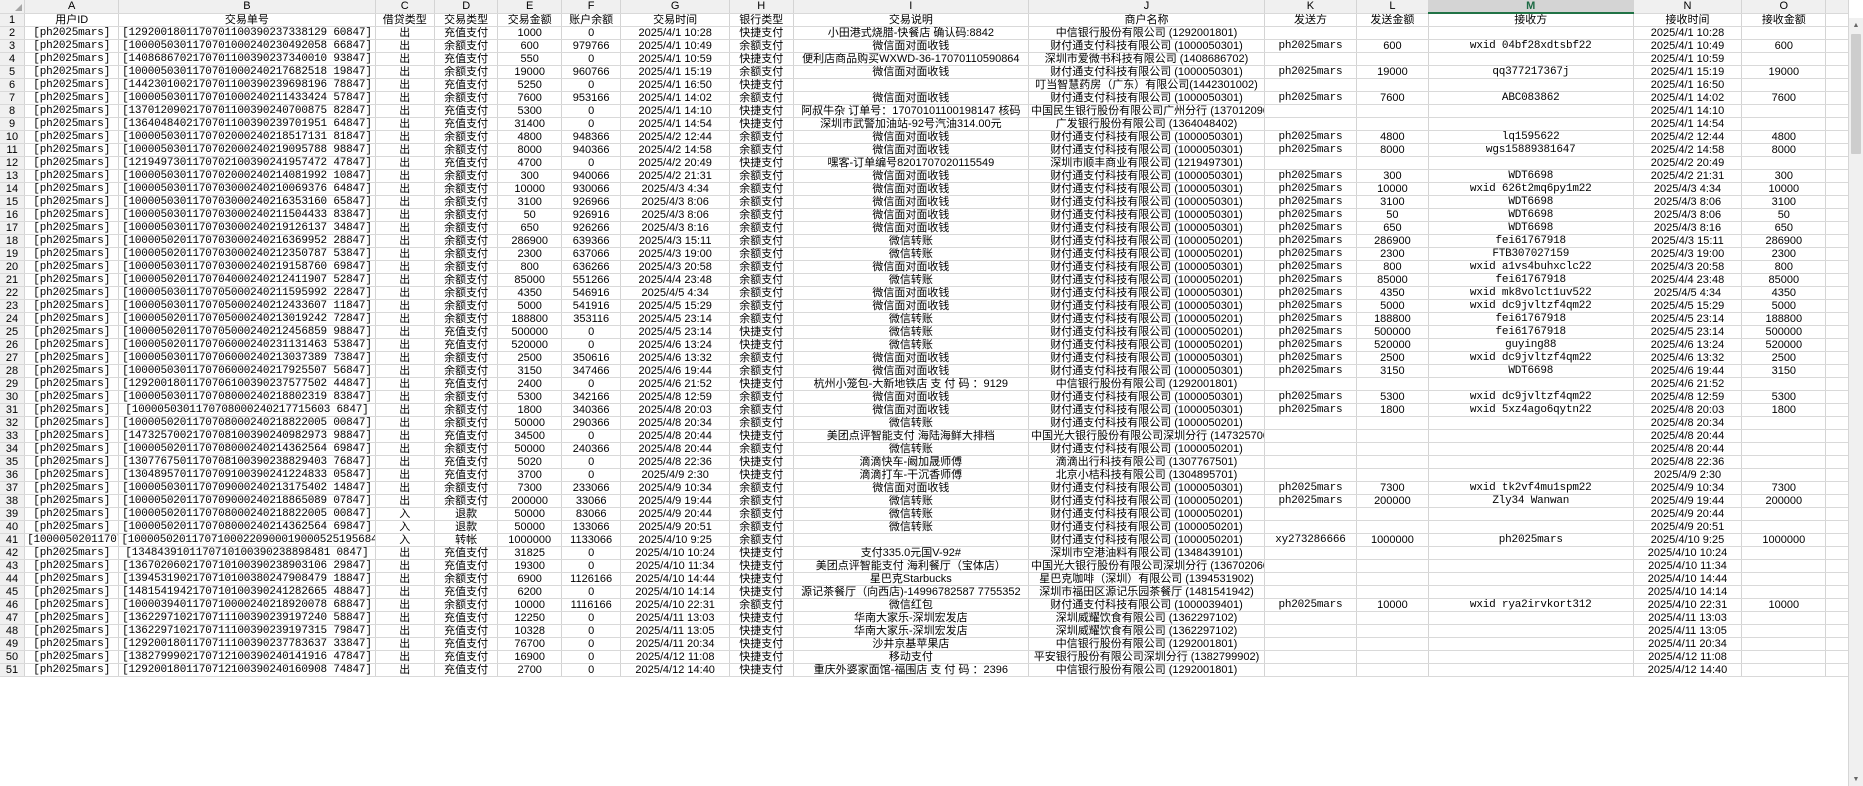 The image size is (1863, 786). I want to click on cell-J46: 财付通支付科技有限公司 (1000039401), so click(1146, 605).